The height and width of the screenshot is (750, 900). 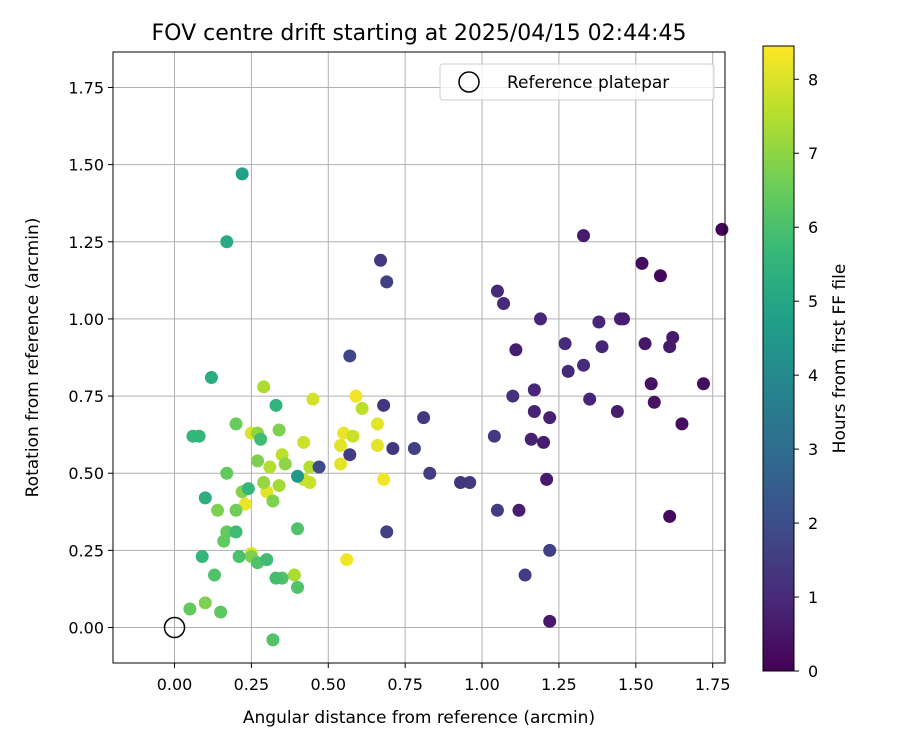 I want to click on x-tick-label: 1.50, so click(x=636, y=684).